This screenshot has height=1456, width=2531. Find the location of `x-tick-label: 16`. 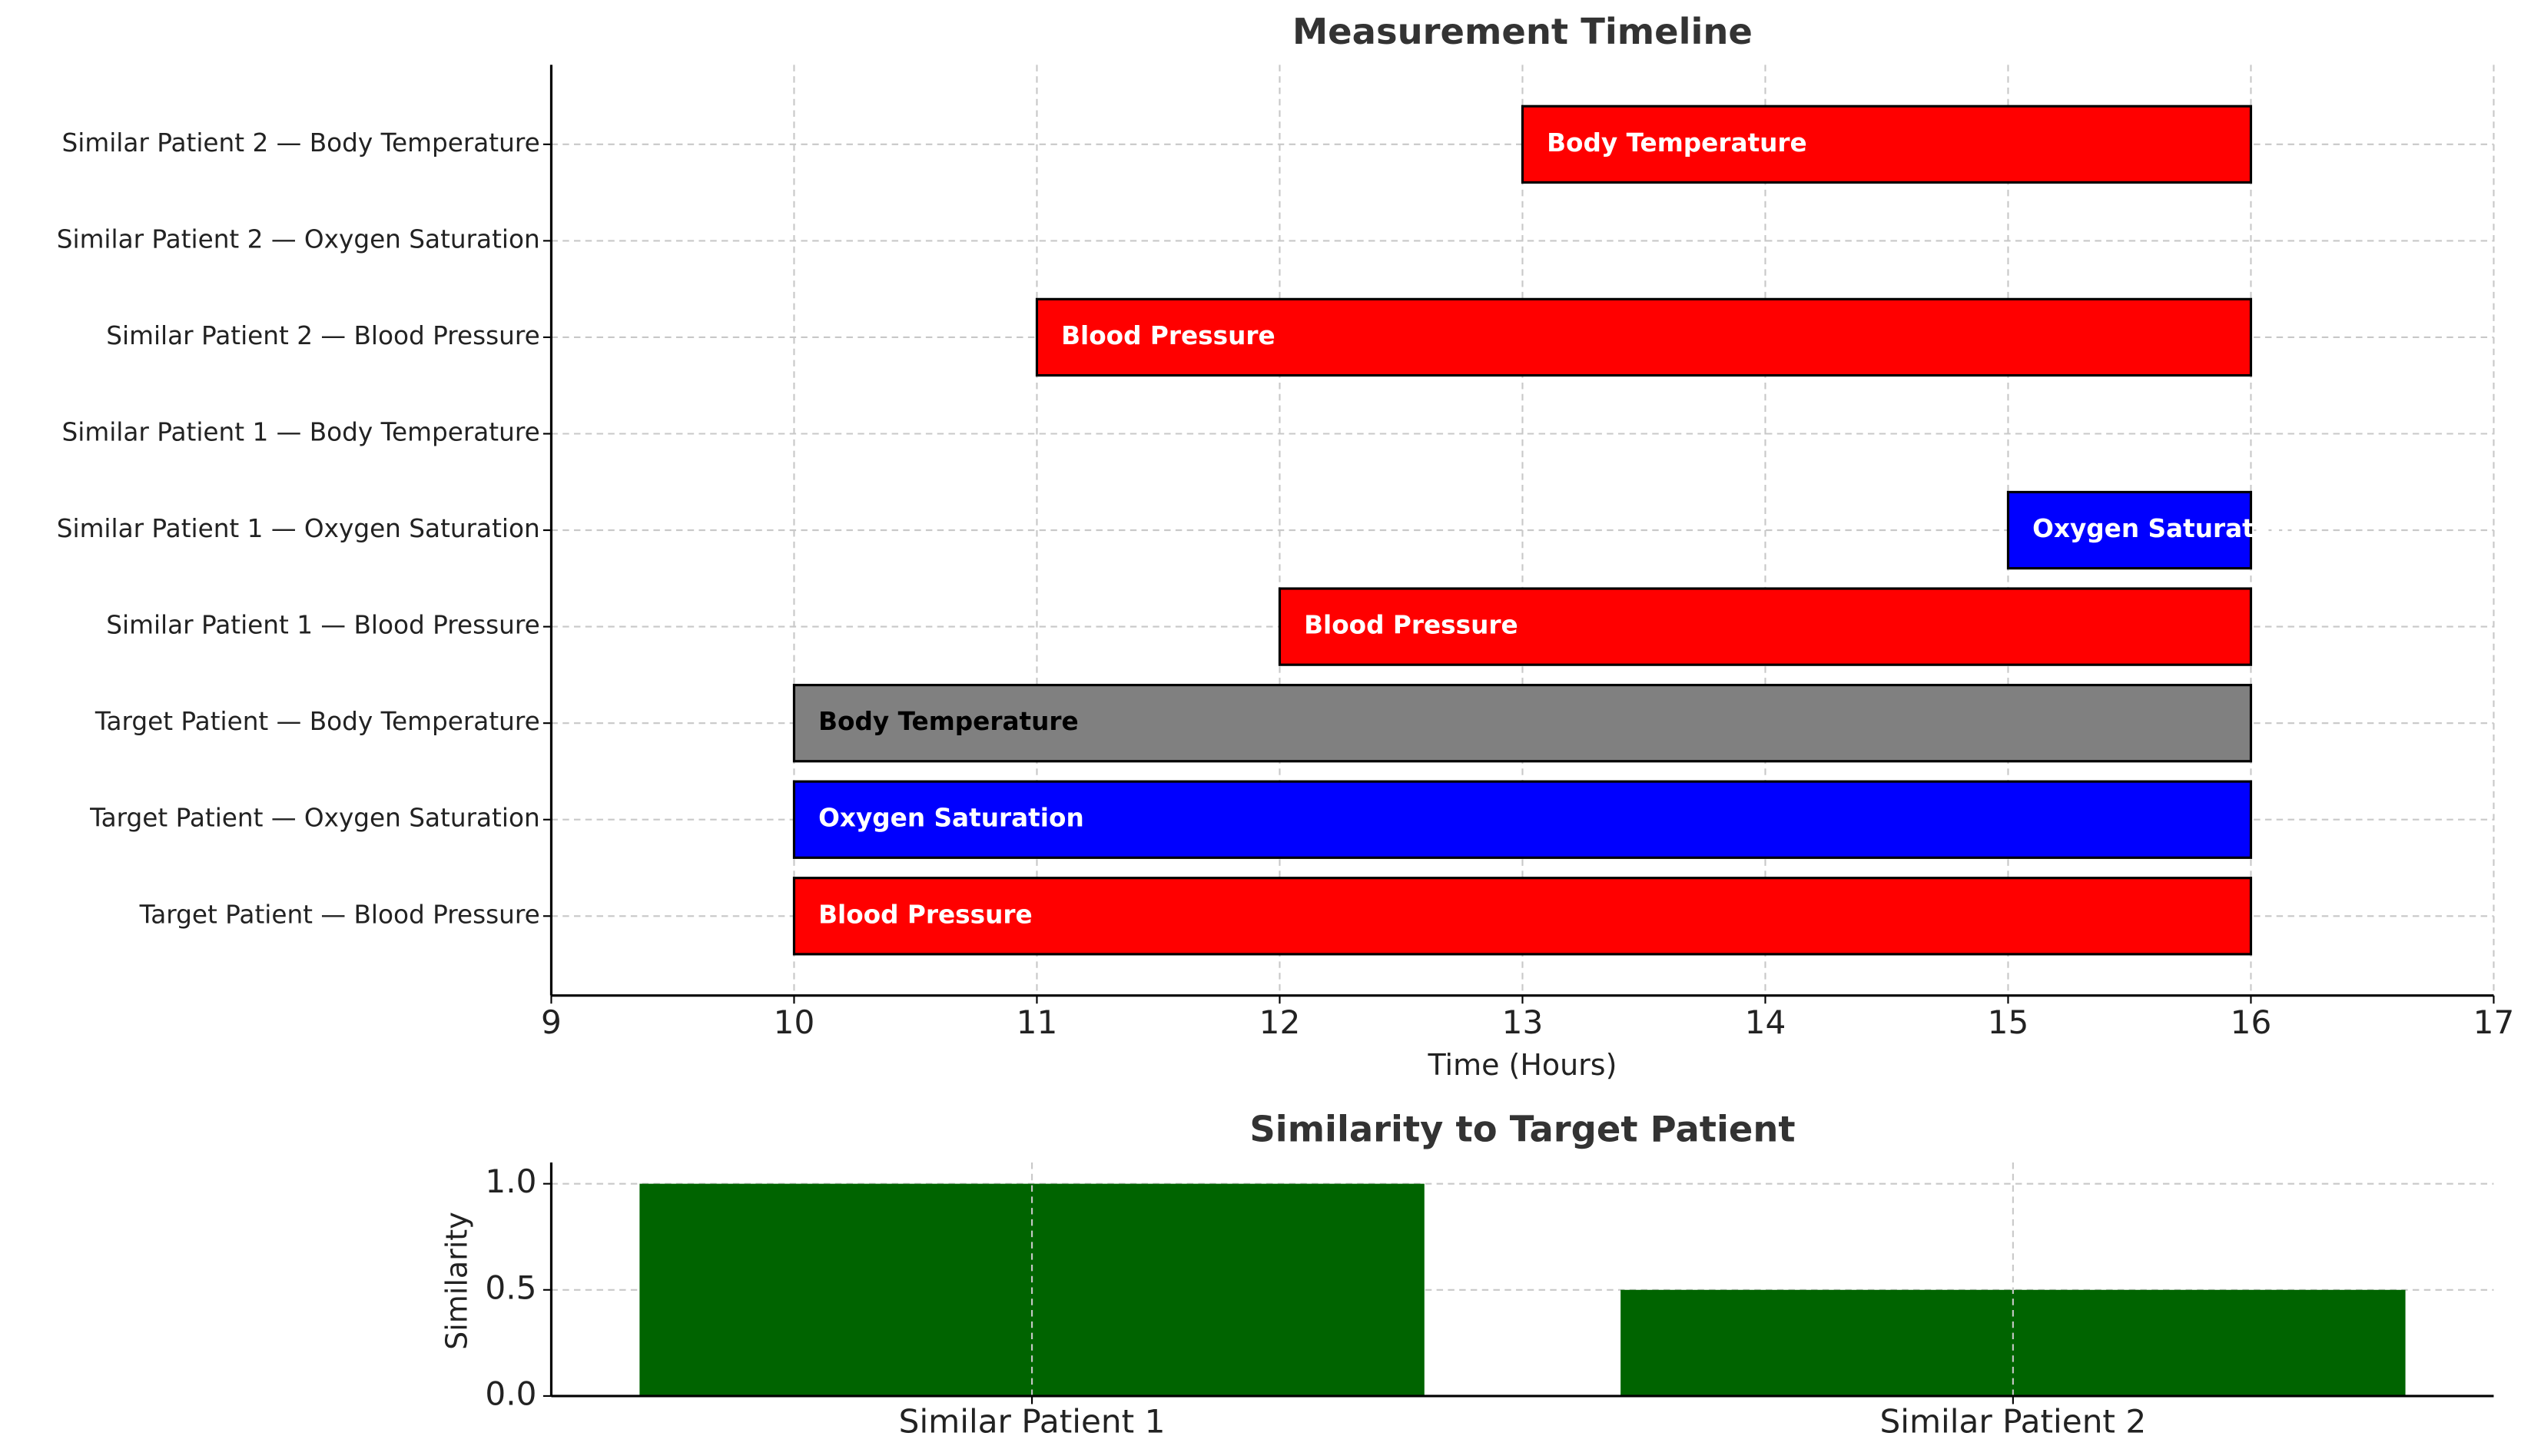

x-tick-label: 16 is located at coordinates (2251, 1022).